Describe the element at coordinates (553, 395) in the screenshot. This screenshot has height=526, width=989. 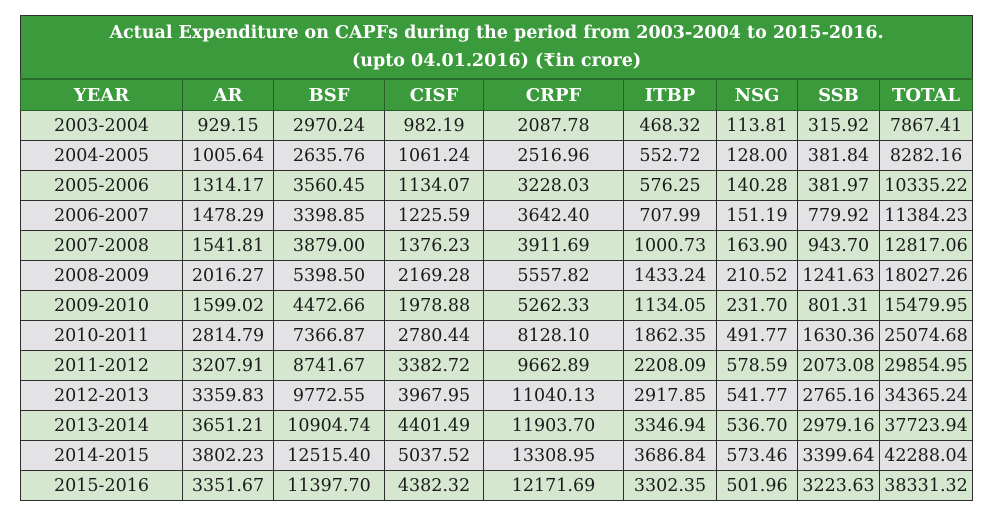
I see `cell-crpf: 11040.13` at that location.